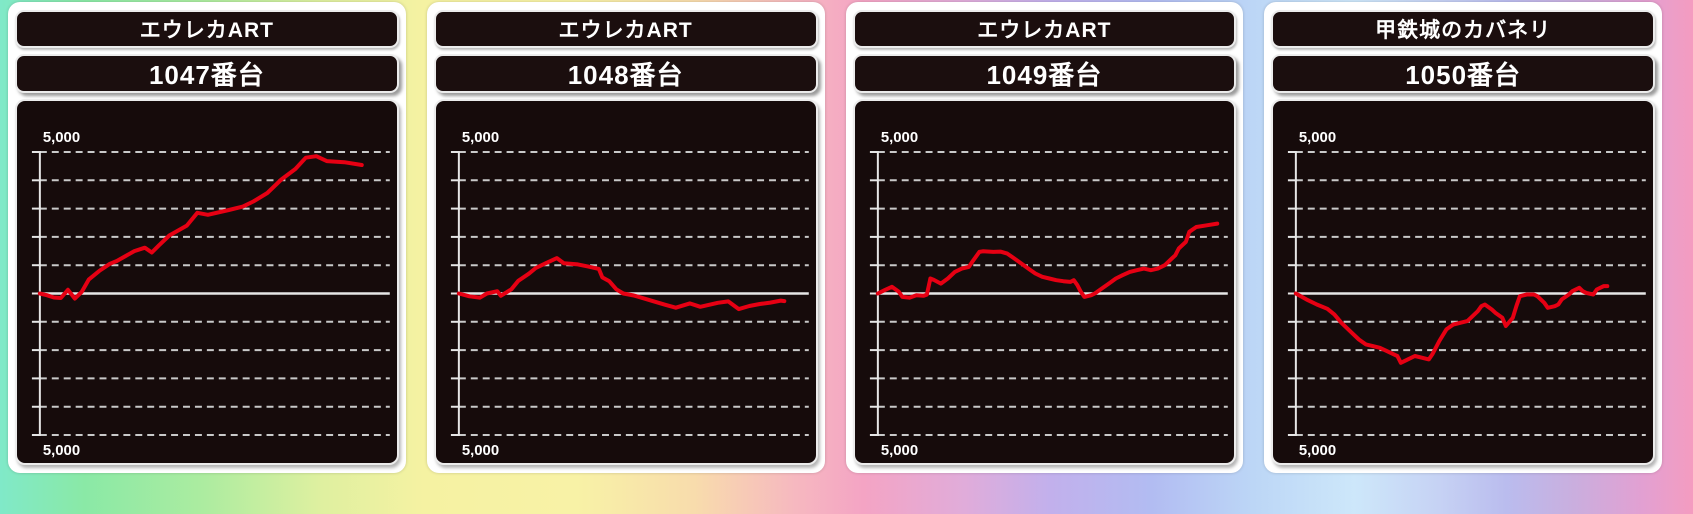 The height and width of the screenshot is (514, 1693). I want to click on unit-number-box: 1049番台, so click(1044, 73).